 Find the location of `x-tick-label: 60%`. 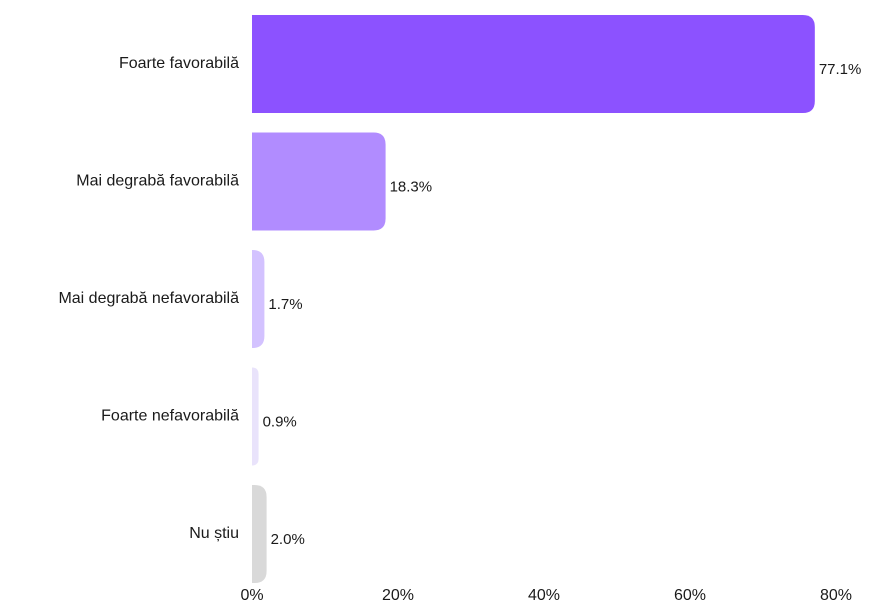

x-tick-label: 60% is located at coordinates (690, 595).